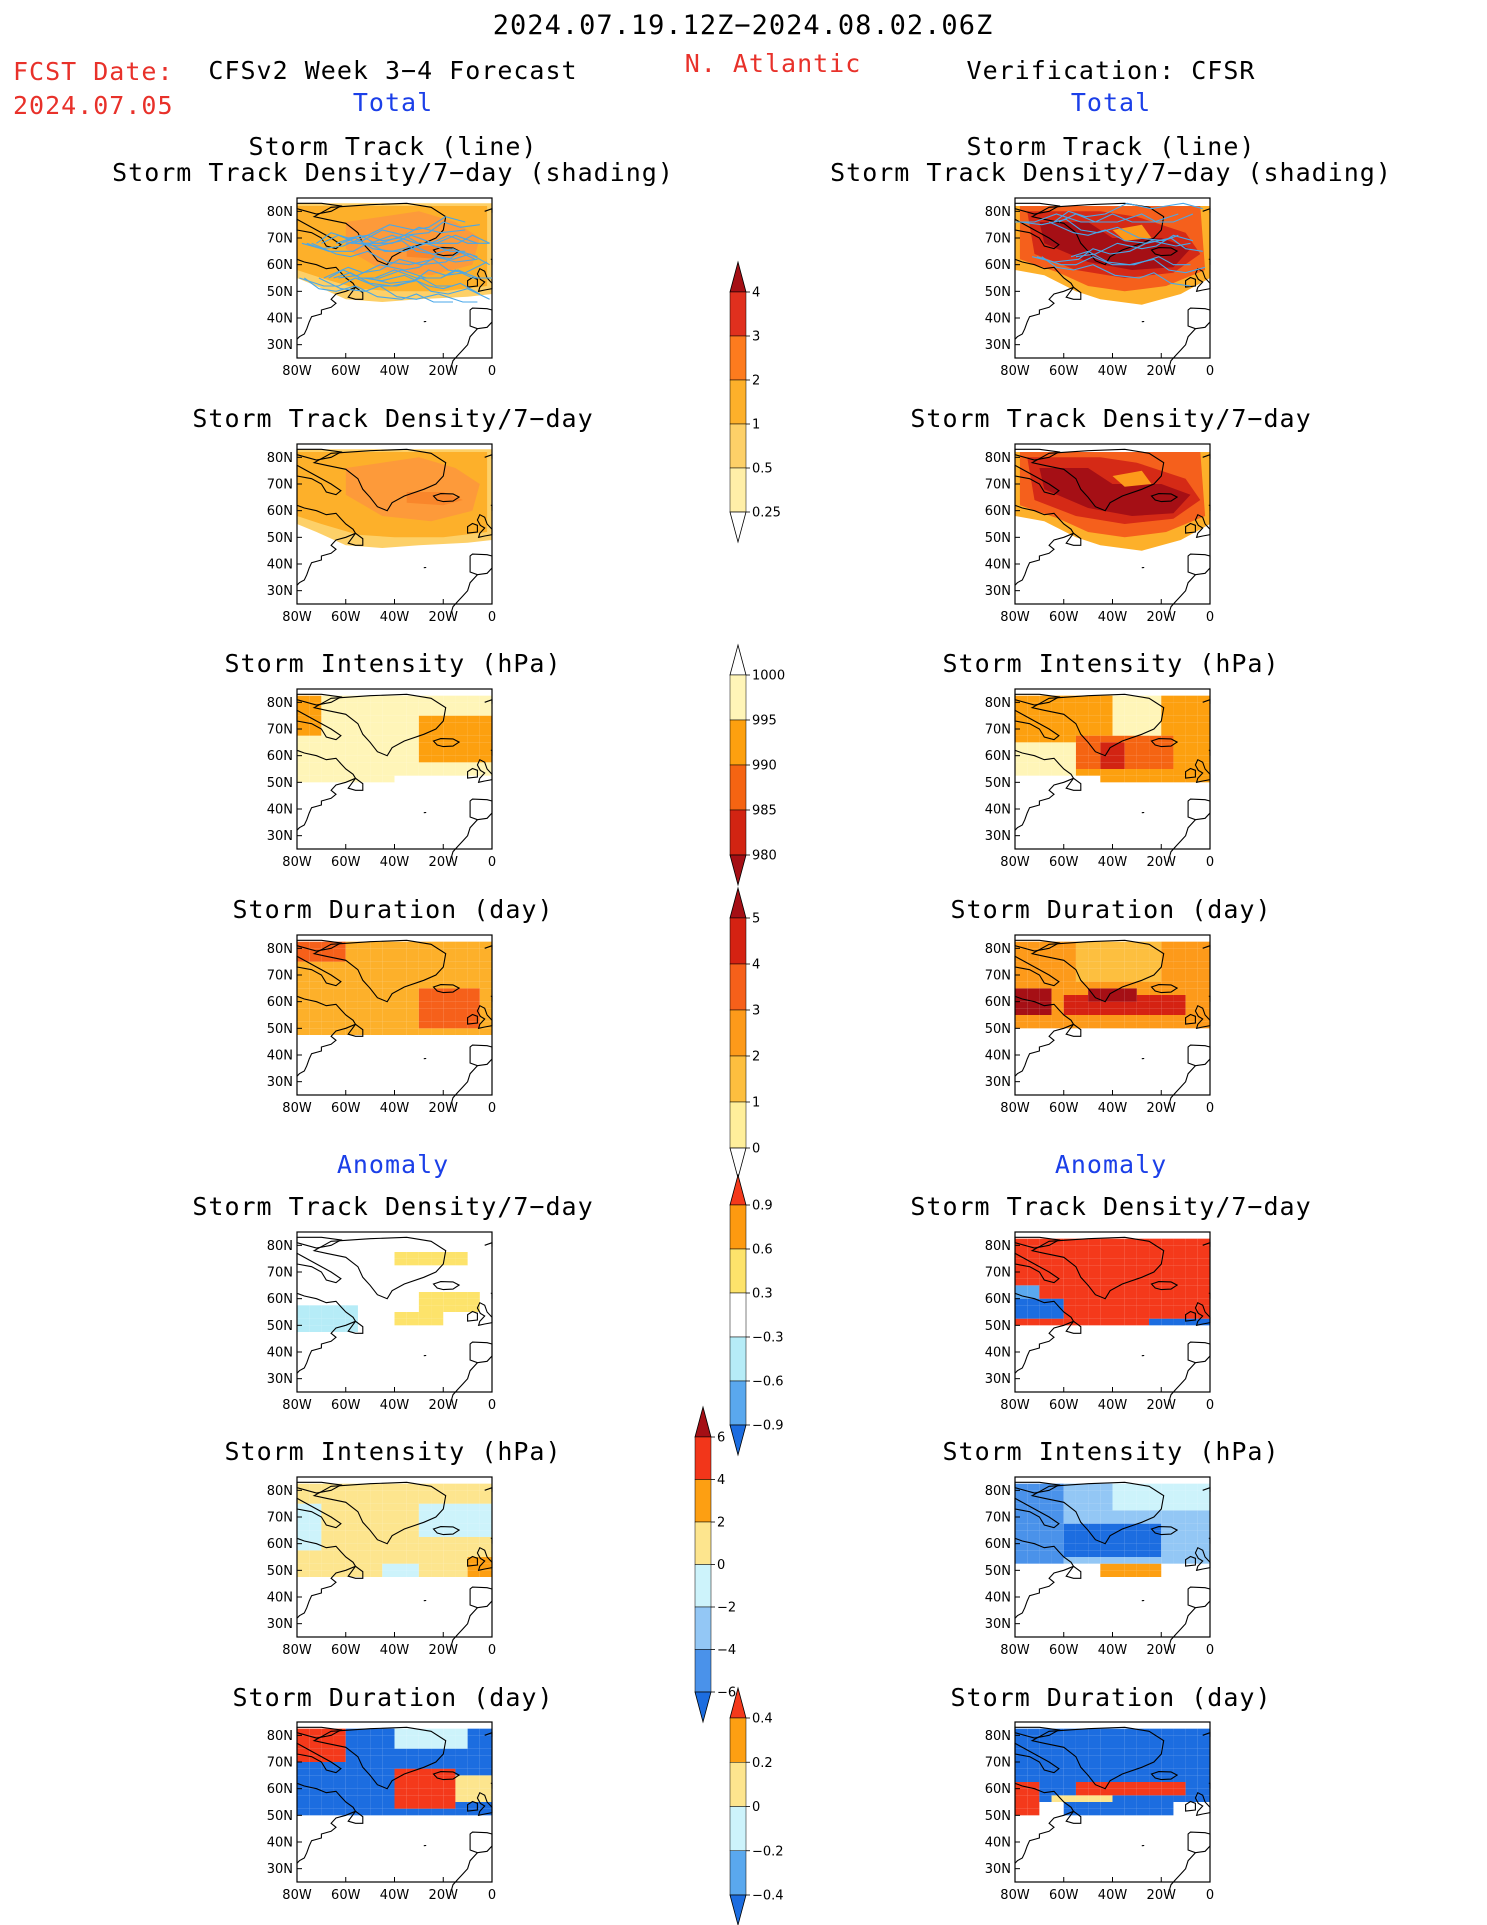 This screenshot has height=1925, width=1487. I want to click on coast-africa, so click(464, 350).